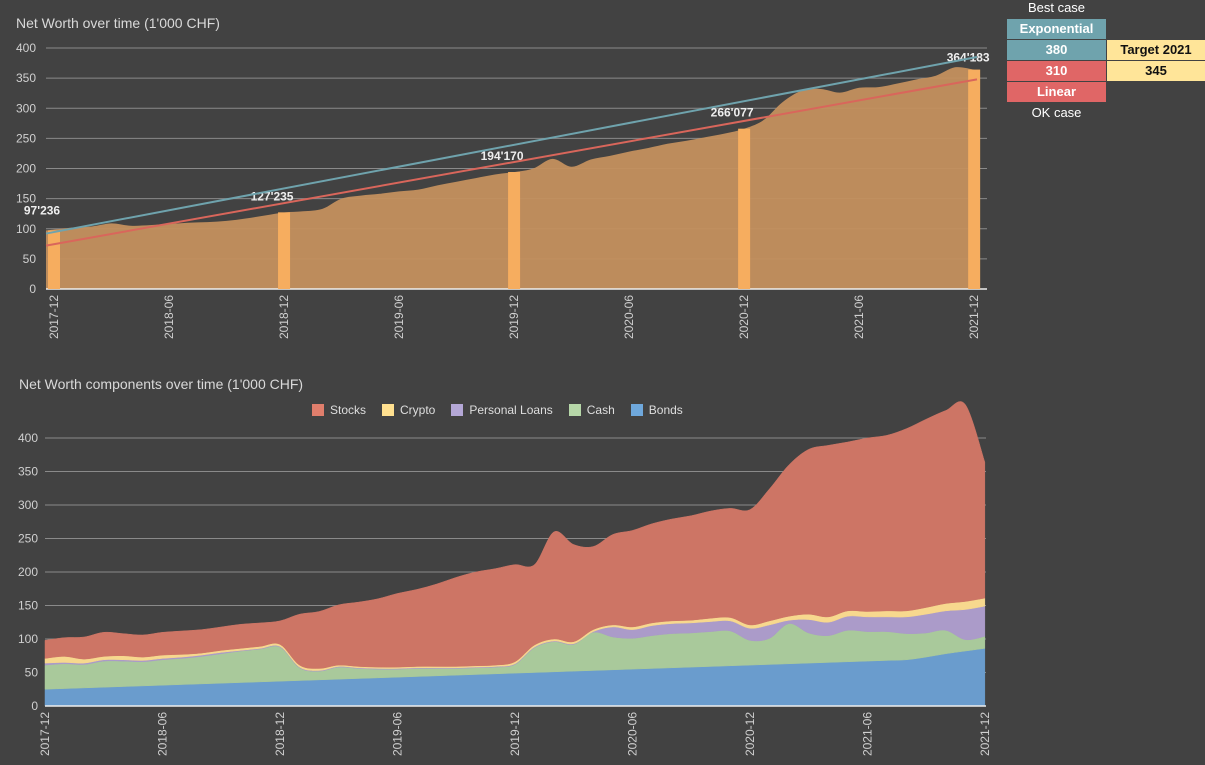 Image resolution: width=1205 pixels, height=765 pixels. What do you see at coordinates (867, 734) in the screenshot?
I see `comp-x-tick-label: 2021-06` at bounding box center [867, 734].